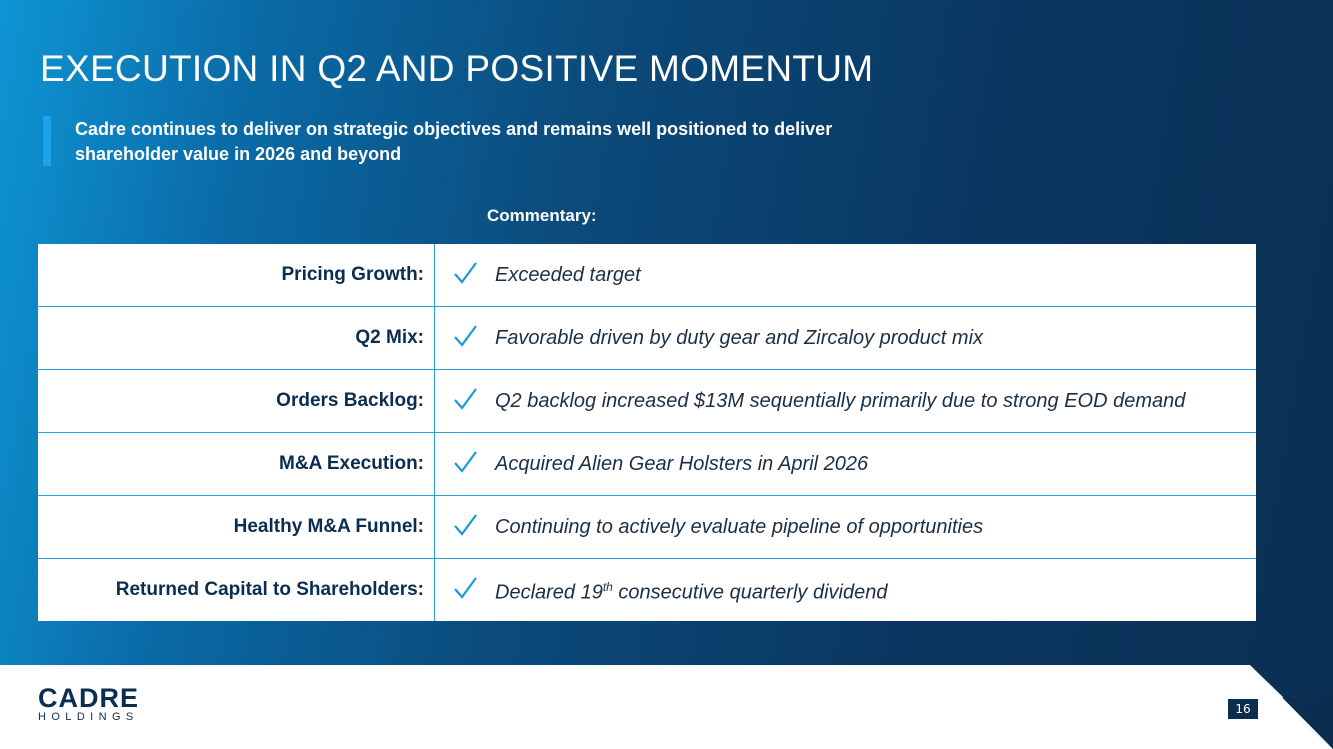 This screenshot has height=749, width=1333. What do you see at coordinates (542, 215) in the screenshot?
I see `column-header: Commentary:` at bounding box center [542, 215].